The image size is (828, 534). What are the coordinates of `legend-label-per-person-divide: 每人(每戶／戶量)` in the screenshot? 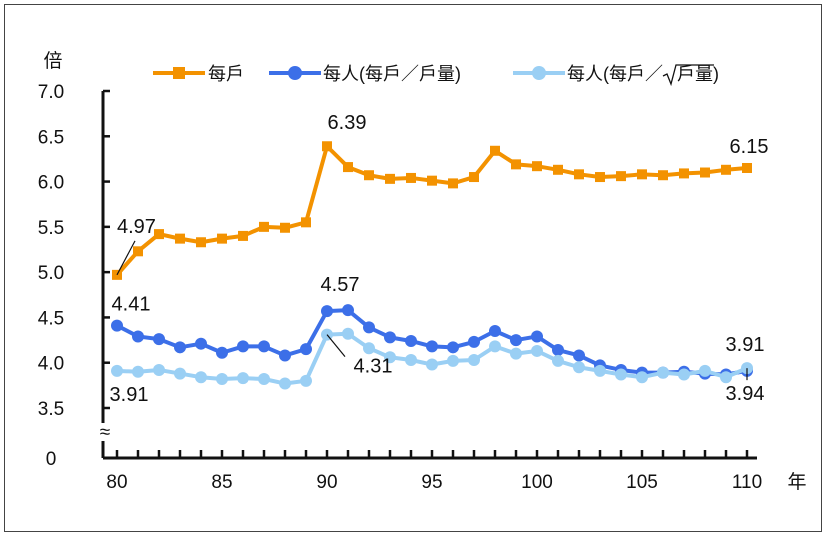 It's located at (392, 74).